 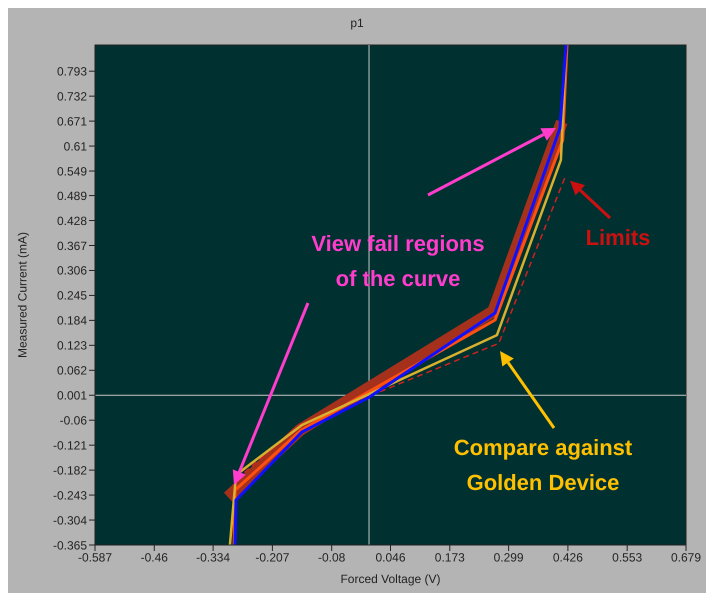 I want to click on x-tick-label: 0.553, so click(x=627, y=557).